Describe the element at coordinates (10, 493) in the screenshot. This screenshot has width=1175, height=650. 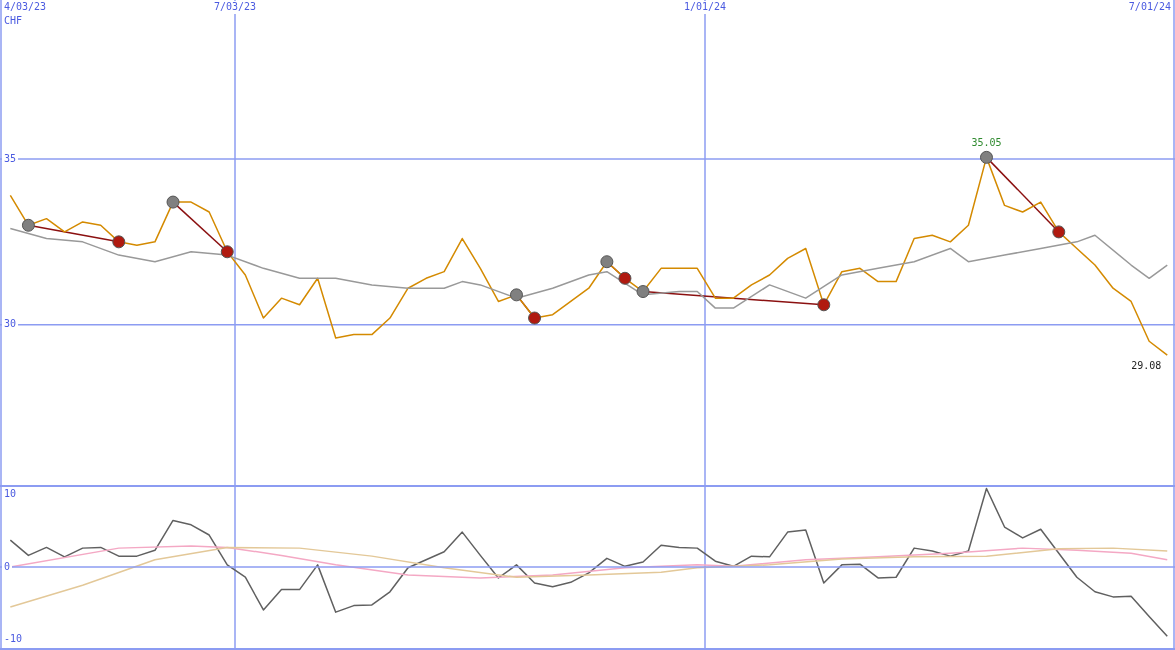
I see `y-tick-label: 10` at that location.